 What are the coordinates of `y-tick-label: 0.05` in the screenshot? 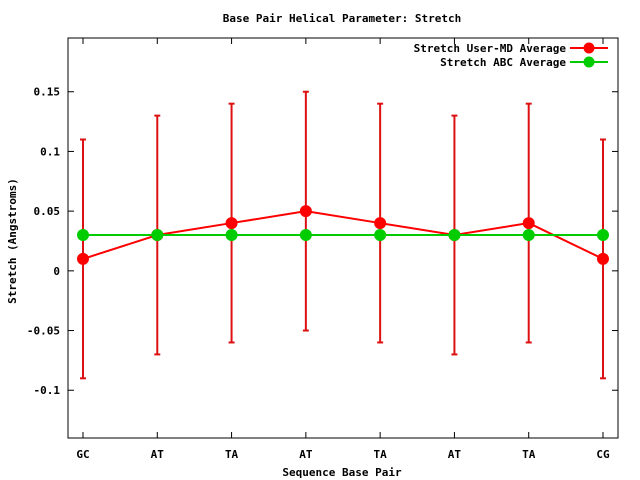 It's located at (47, 211).